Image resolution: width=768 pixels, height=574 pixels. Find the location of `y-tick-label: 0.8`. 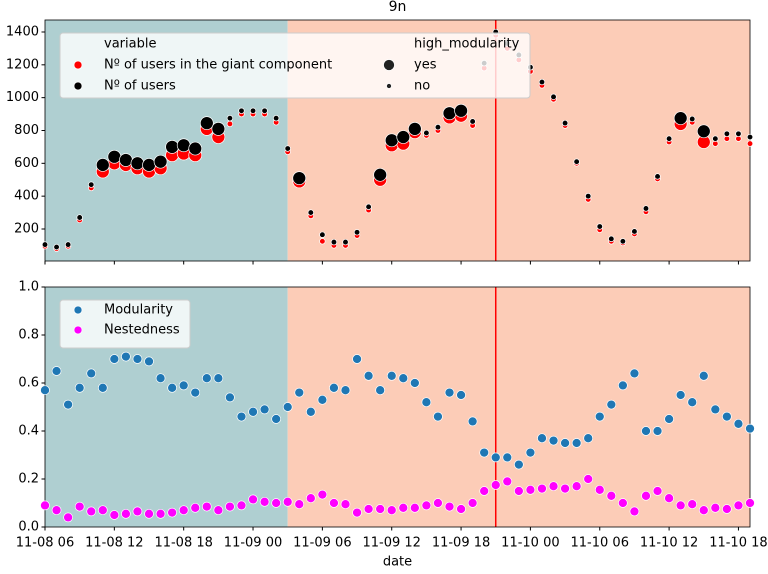

y-tick-label: 0.8 is located at coordinates (28, 335).